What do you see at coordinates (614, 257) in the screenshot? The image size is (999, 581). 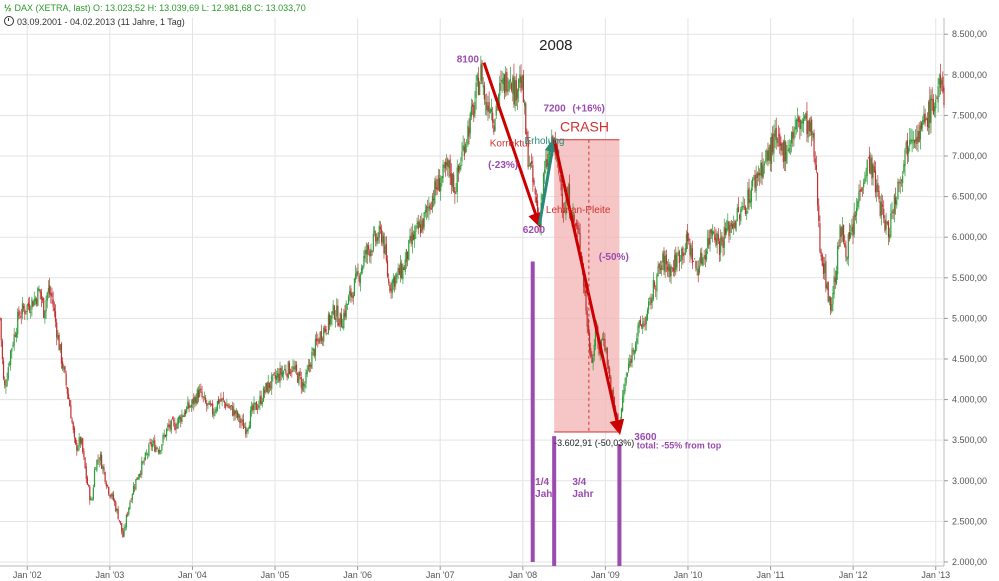 I see `crash-percent: (-50%)` at bounding box center [614, 257].